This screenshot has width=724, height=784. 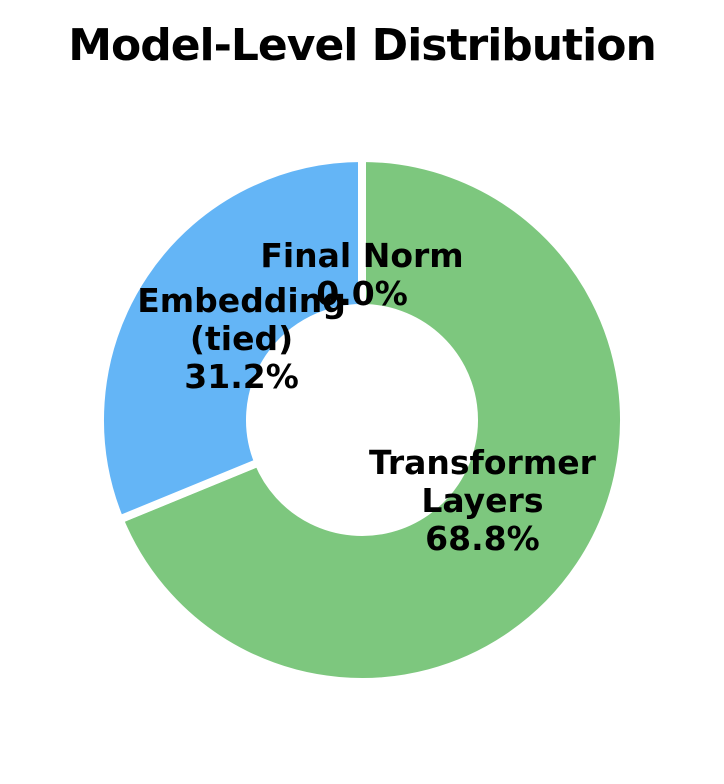 What do you see at coordinates (362, 45) in the screenshot?
I see `chart-title: Model-Level Distribution` at bounding box center [362, 45].